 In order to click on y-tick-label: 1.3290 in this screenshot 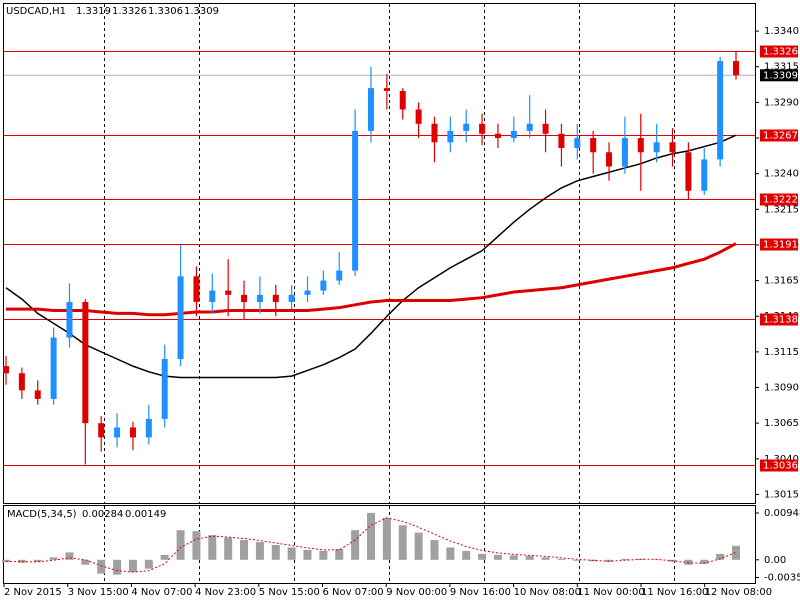, I will do `click(781, 102)`.